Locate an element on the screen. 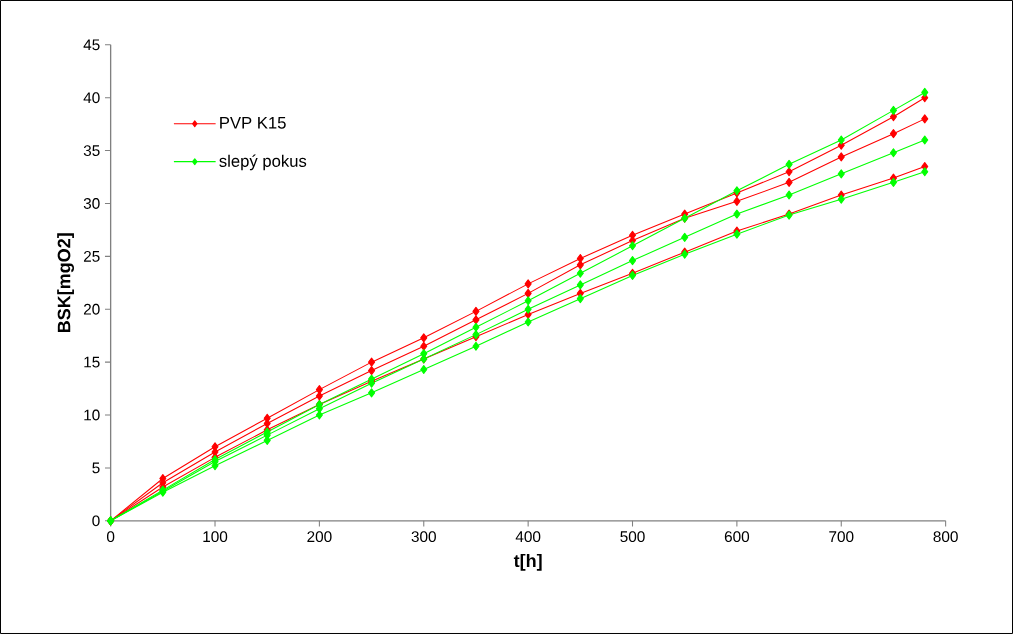  y-tick-label: 30 is located at coordinates (91, 203).